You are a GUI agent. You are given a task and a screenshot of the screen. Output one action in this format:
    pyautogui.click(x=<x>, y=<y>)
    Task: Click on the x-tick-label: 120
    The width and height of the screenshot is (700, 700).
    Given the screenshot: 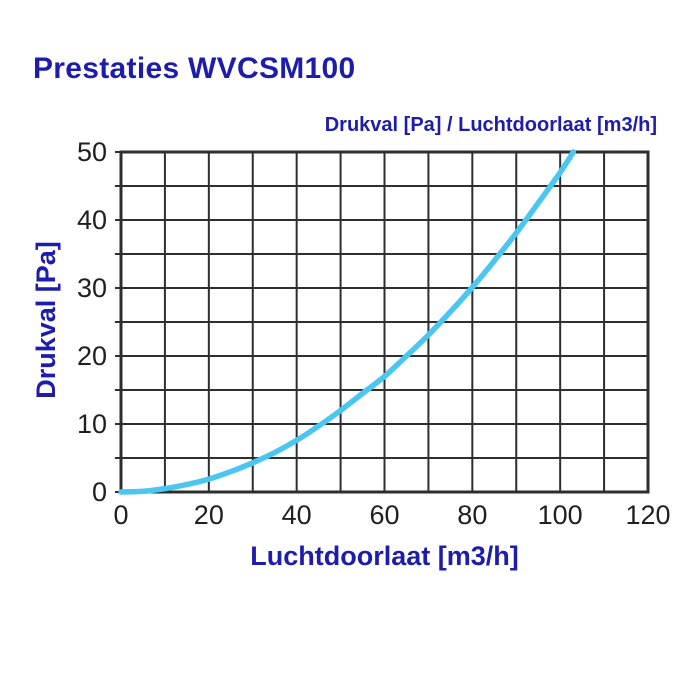 What is the action you would take?
    pyautogui.click(x=647, y=515)
    